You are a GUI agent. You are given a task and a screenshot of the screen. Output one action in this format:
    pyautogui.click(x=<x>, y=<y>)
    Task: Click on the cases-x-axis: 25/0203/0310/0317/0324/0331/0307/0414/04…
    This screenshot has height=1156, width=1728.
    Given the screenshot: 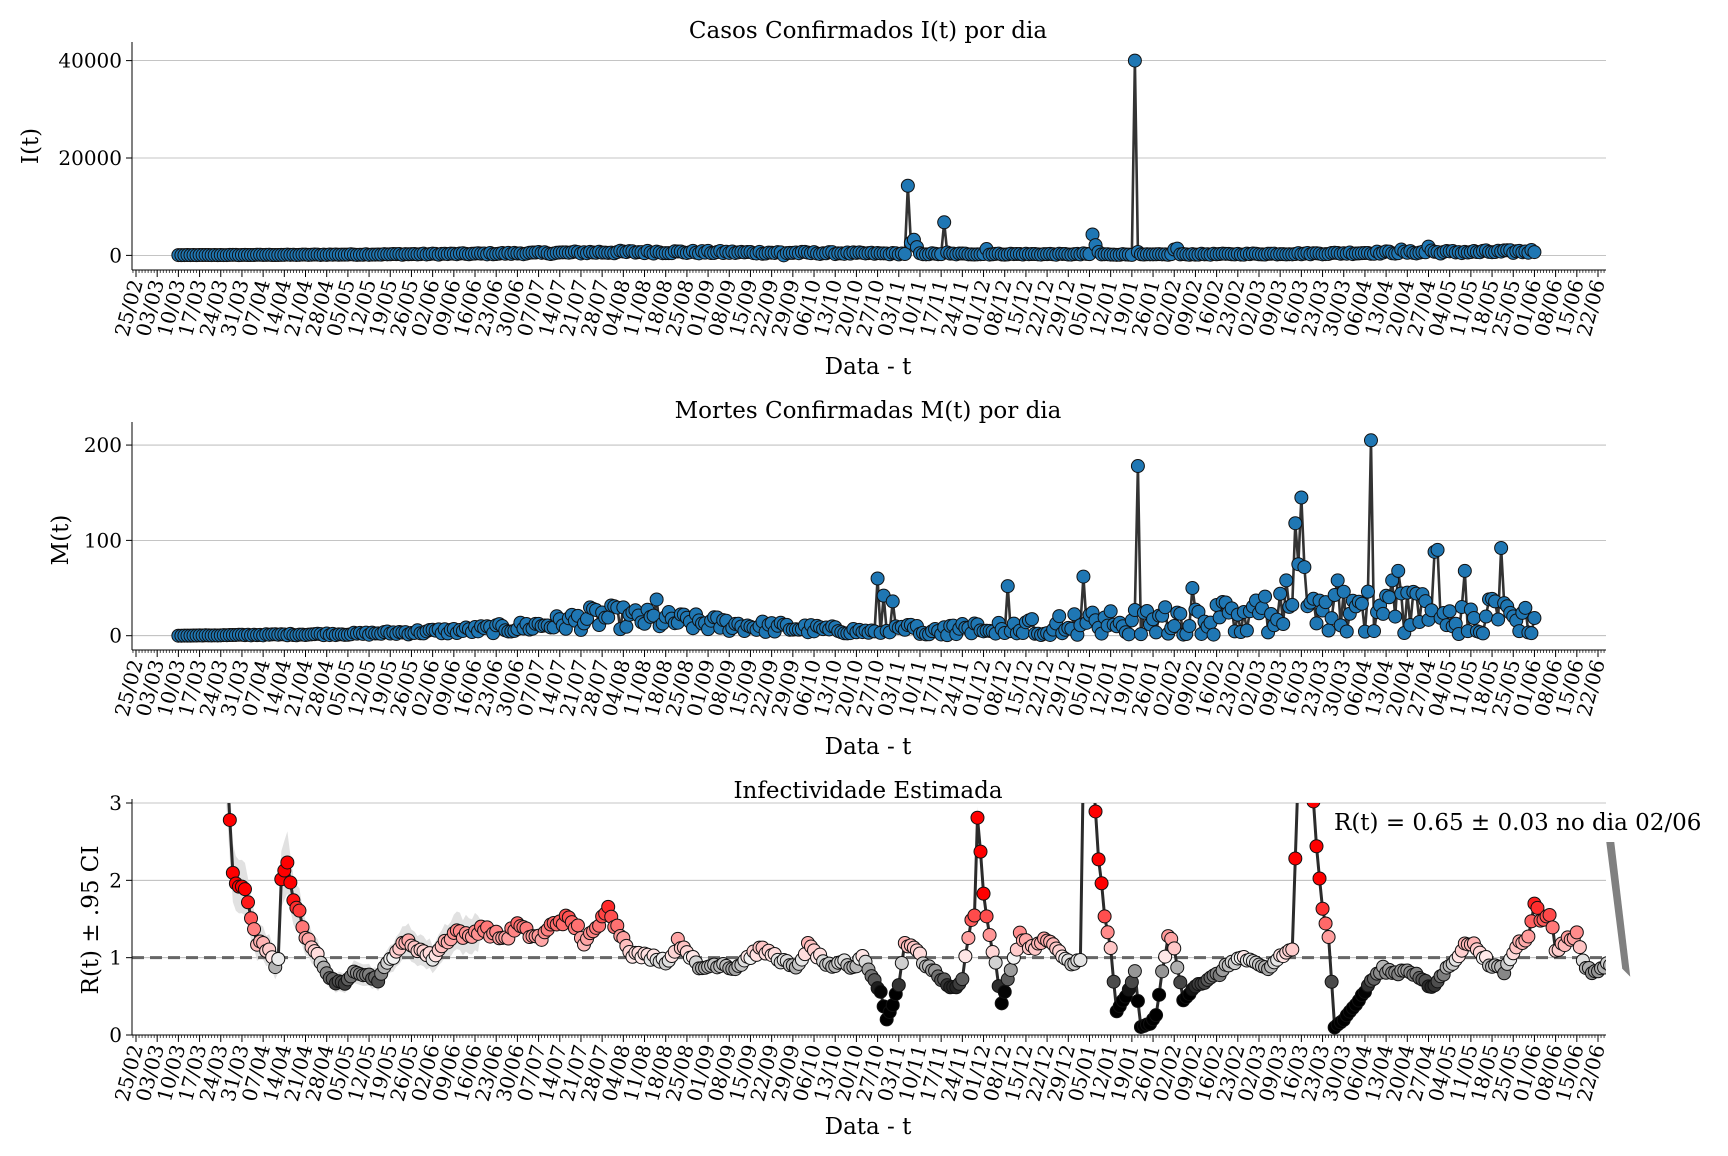 What is the action you would take?
    pyautogui.click(x=860, y=304)
    